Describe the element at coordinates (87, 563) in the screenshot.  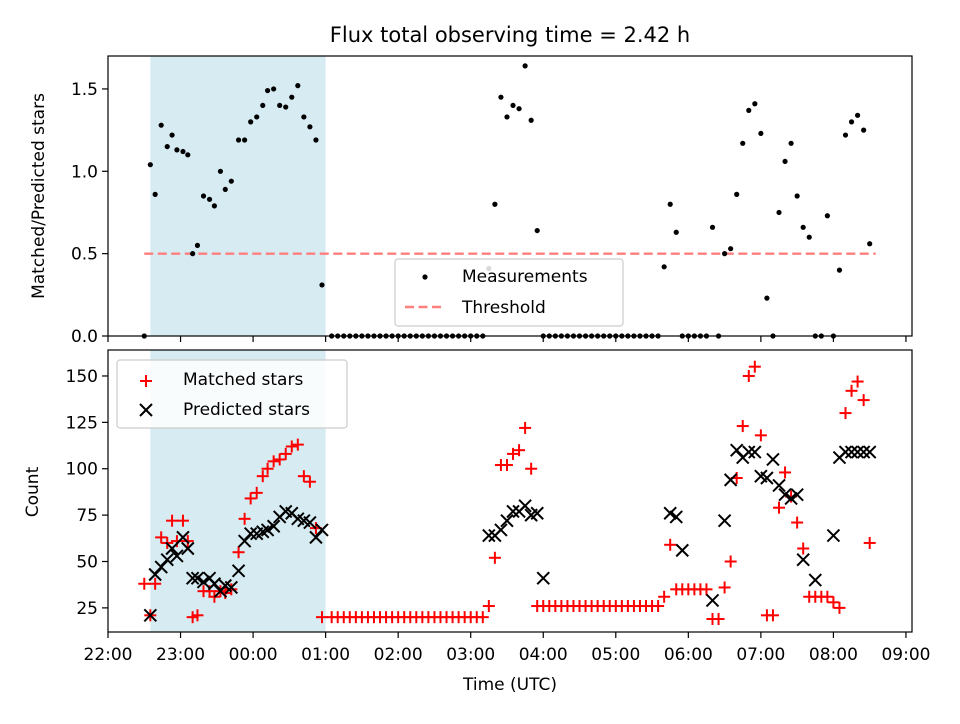
I see `count-y-tick-label: 50` at that location.